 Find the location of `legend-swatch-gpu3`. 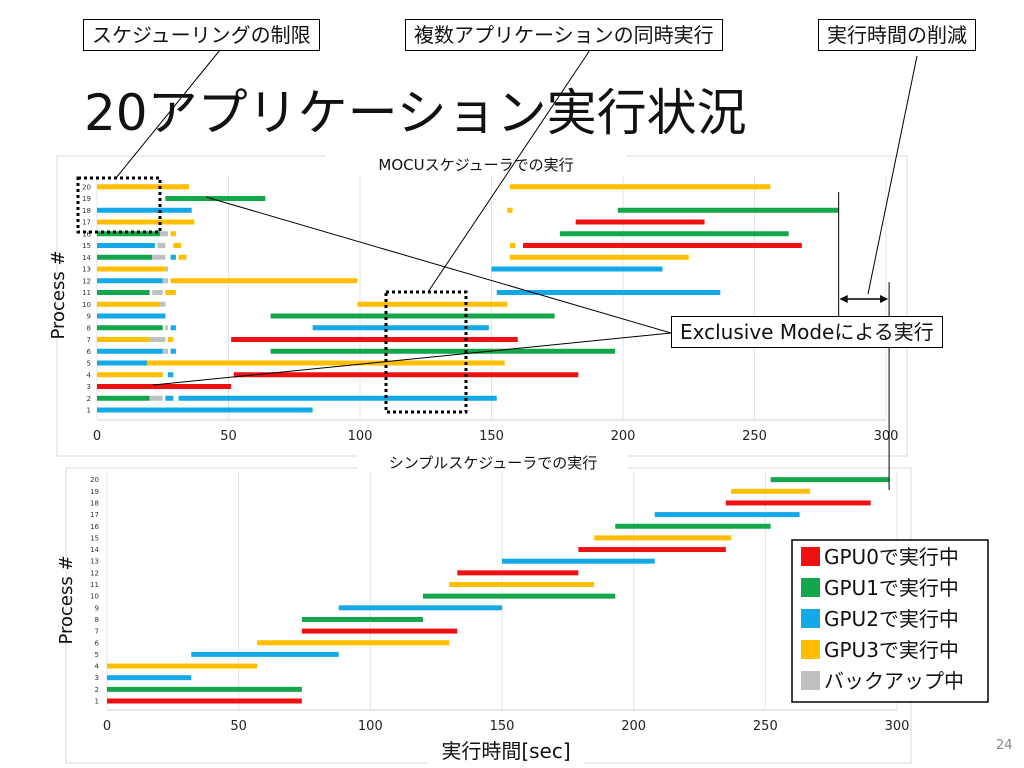

legend-swatch-gpu3 is located at coordinates (810, 649).